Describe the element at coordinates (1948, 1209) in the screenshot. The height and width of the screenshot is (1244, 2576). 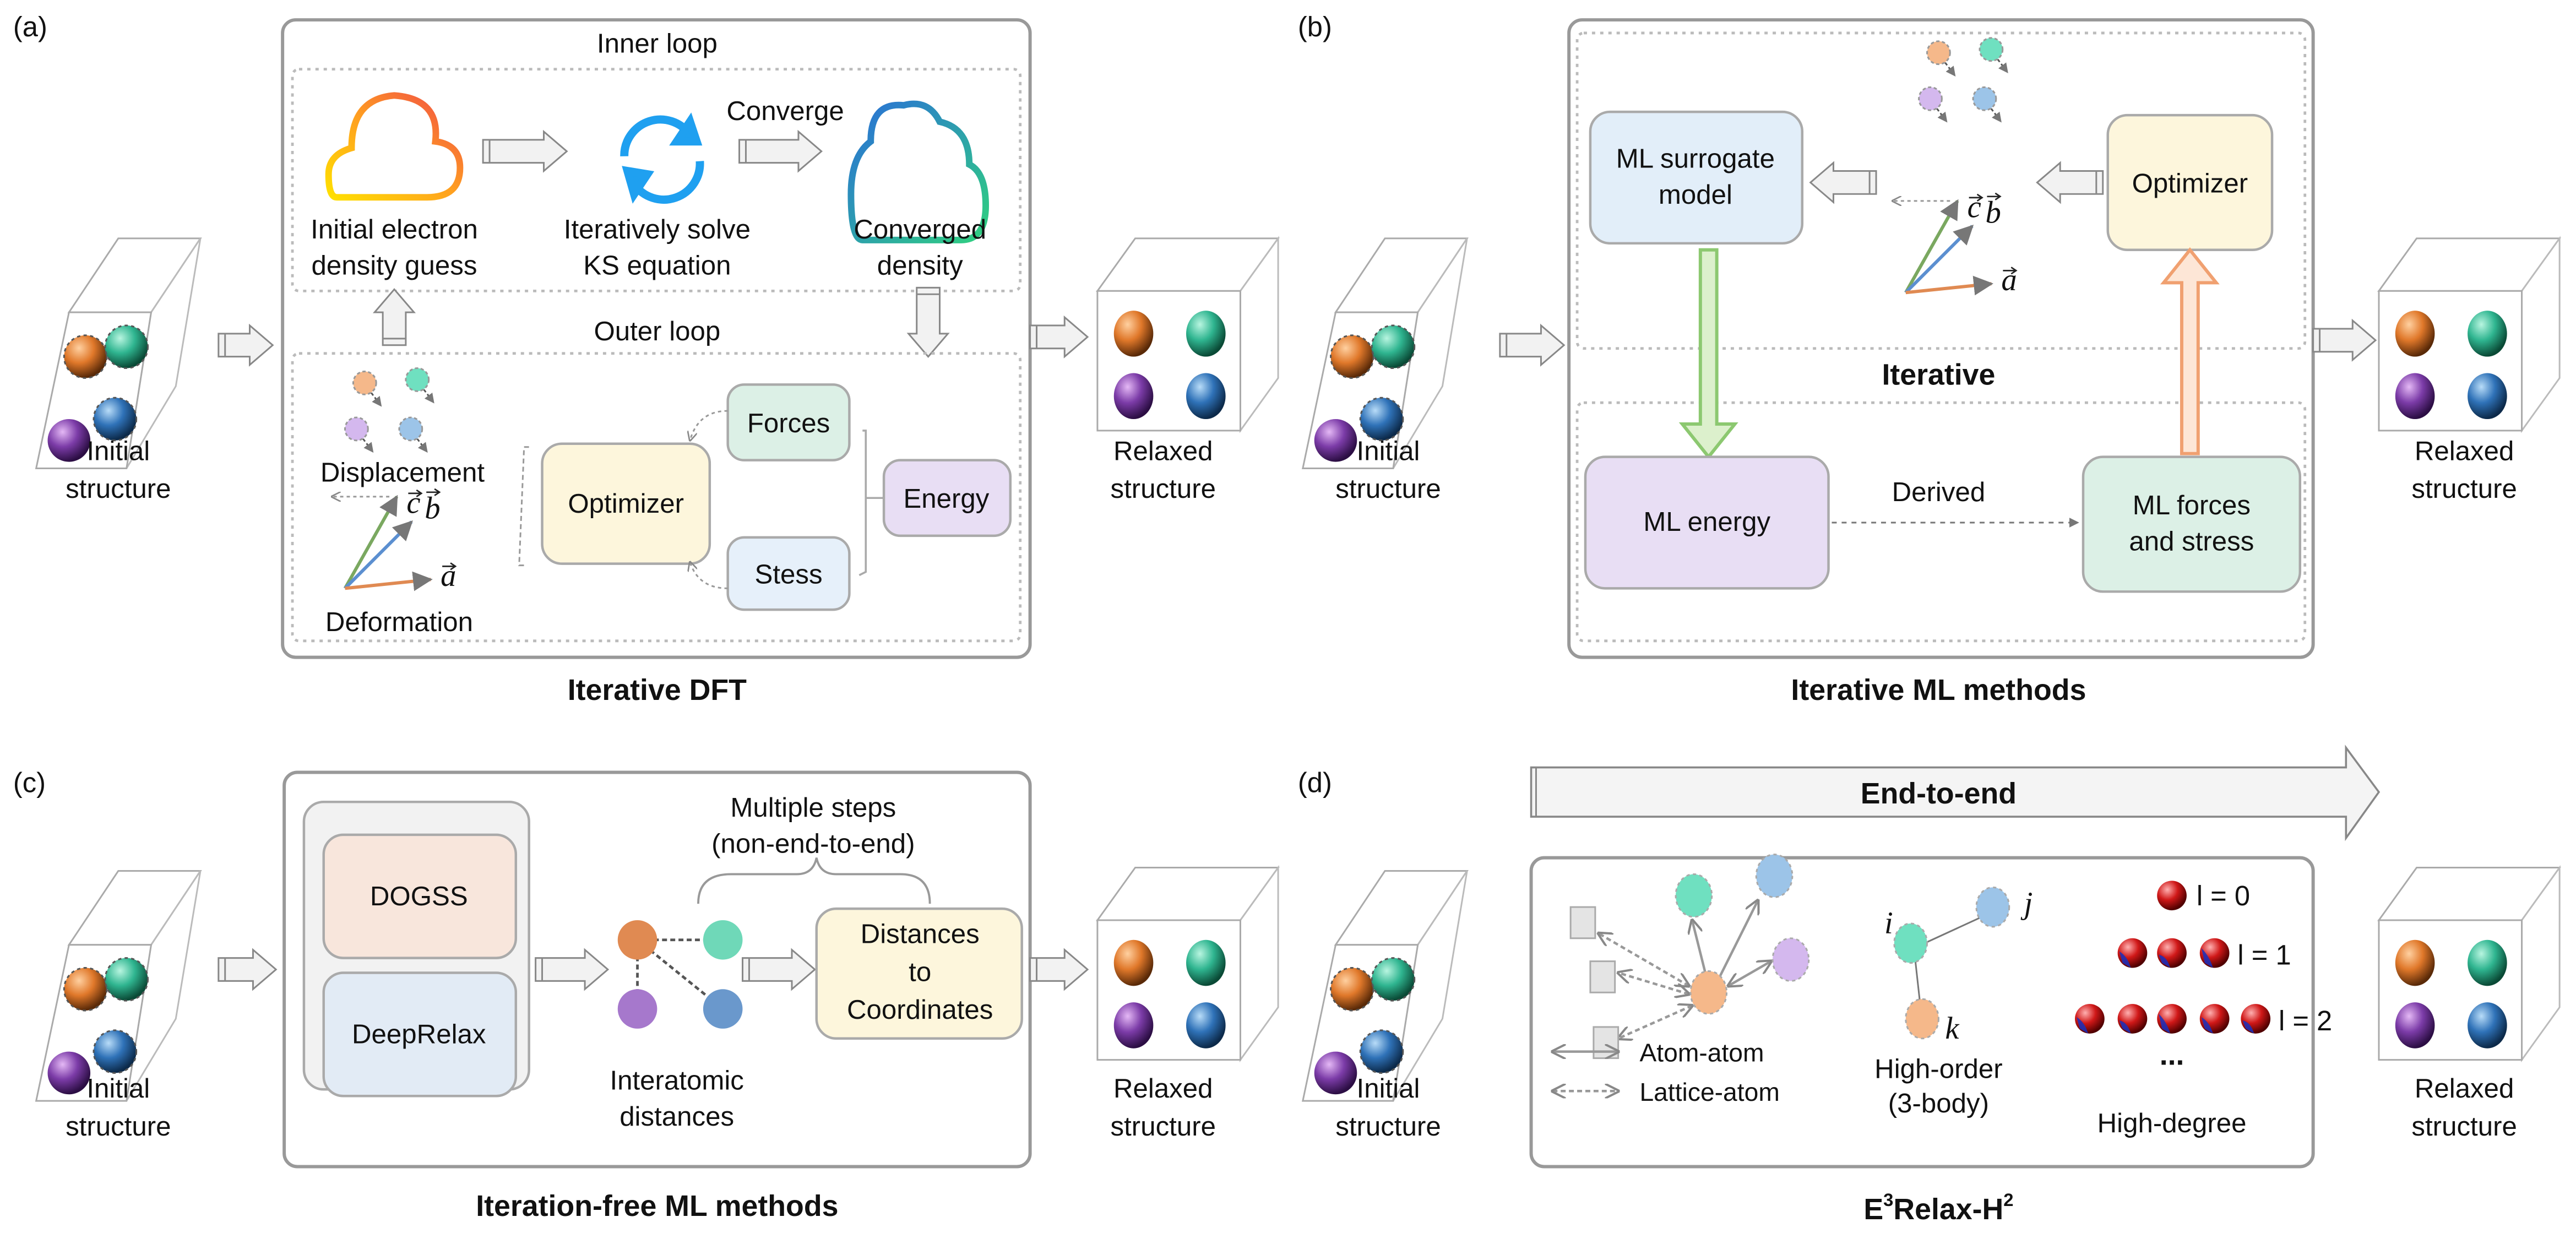
I see `title-relax: Relax-H` at that location.